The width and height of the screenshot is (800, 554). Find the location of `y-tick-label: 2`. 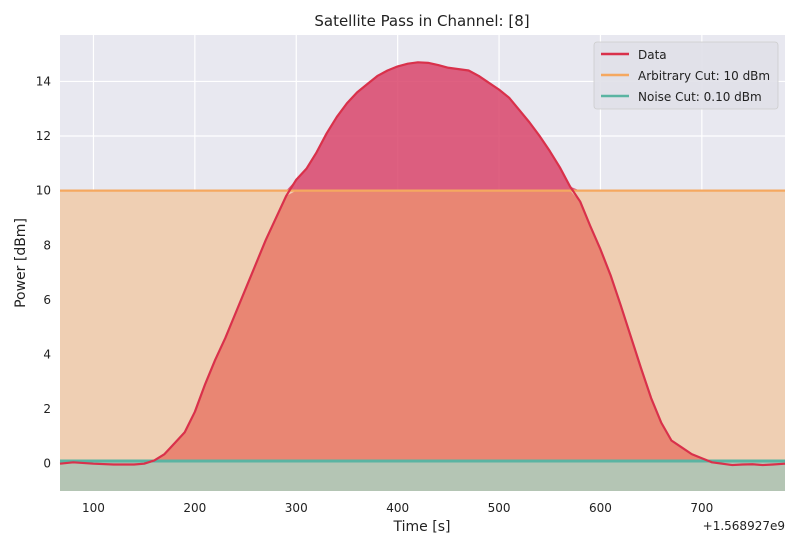

y-tick-label: 2 is located at coordinates (47, 409).